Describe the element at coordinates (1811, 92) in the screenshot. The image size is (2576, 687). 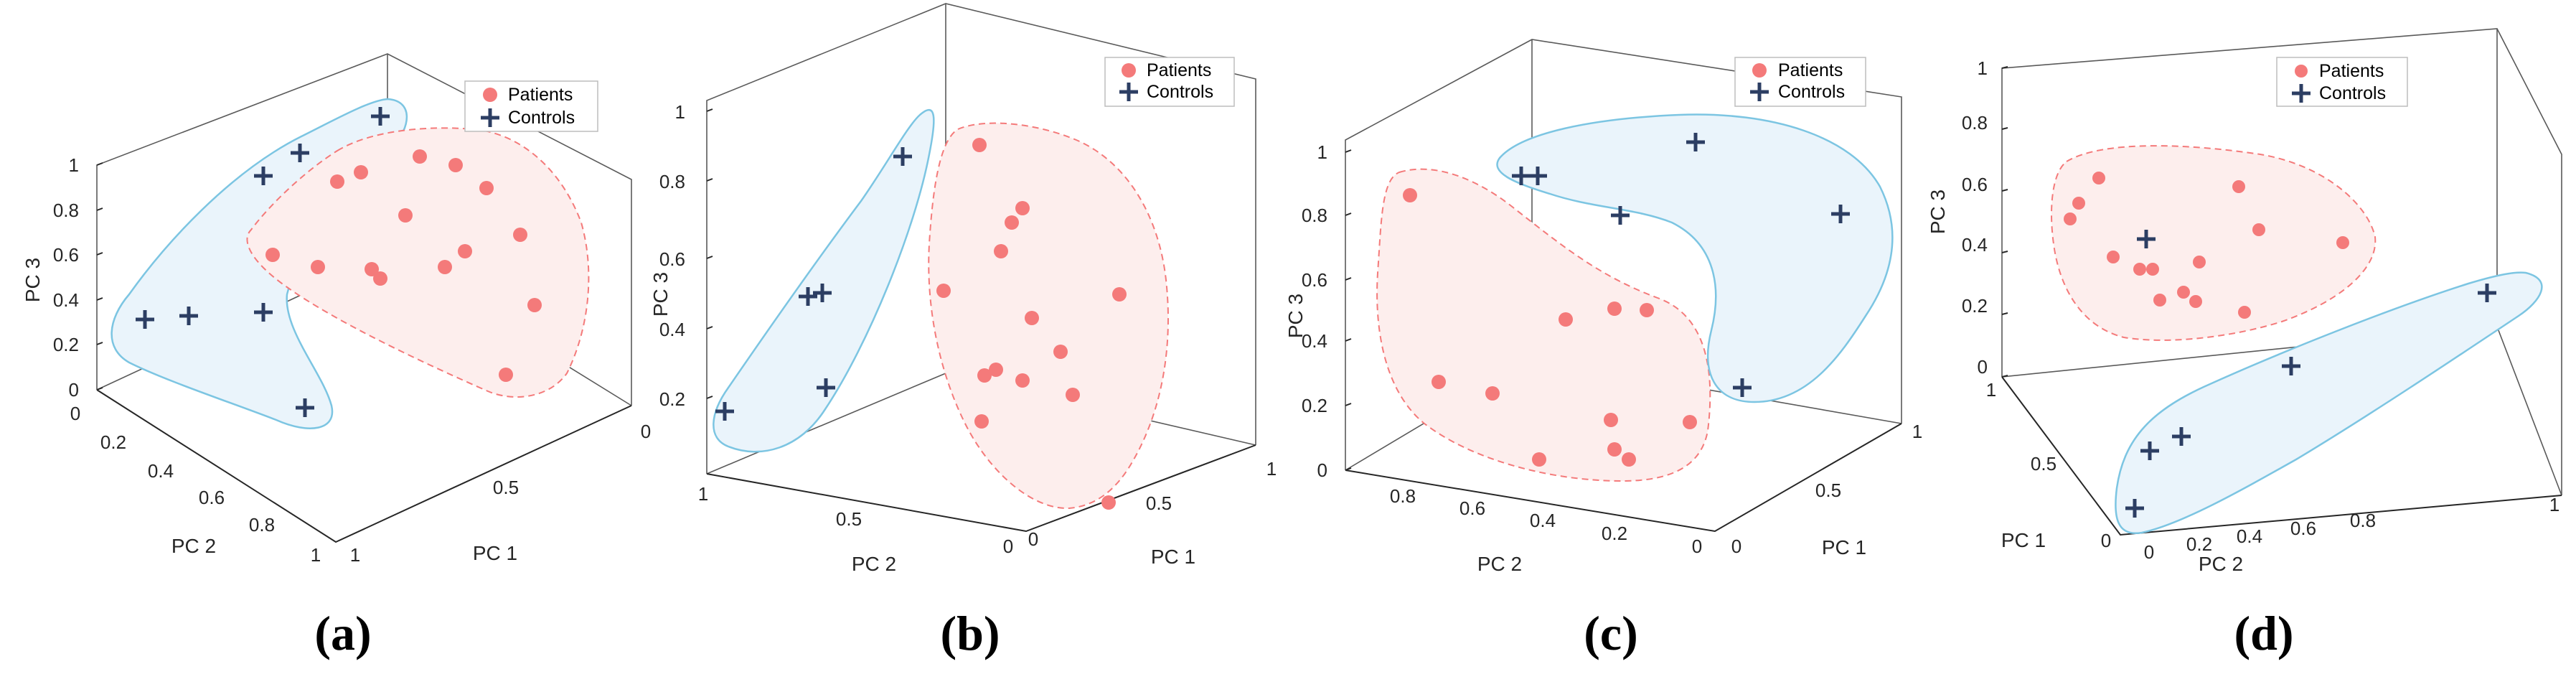
I see `legend-controls-label: Controls` at that location.